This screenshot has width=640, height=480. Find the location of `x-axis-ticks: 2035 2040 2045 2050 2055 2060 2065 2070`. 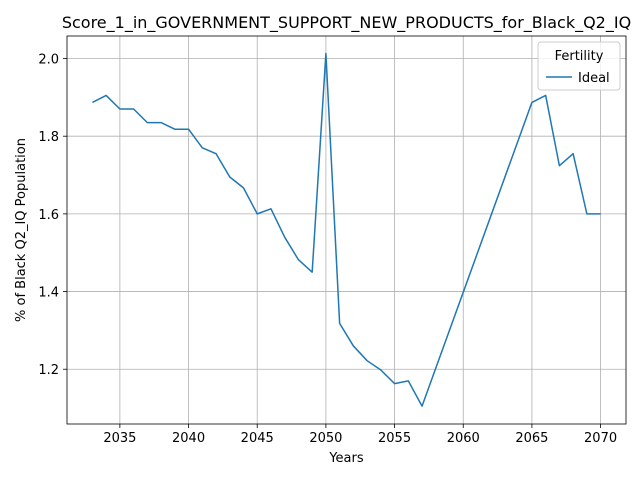

x-axis-ticks: 2035 2040 2045 2050 2055 2060 2065 2070 is located at coordinates (360, 435).